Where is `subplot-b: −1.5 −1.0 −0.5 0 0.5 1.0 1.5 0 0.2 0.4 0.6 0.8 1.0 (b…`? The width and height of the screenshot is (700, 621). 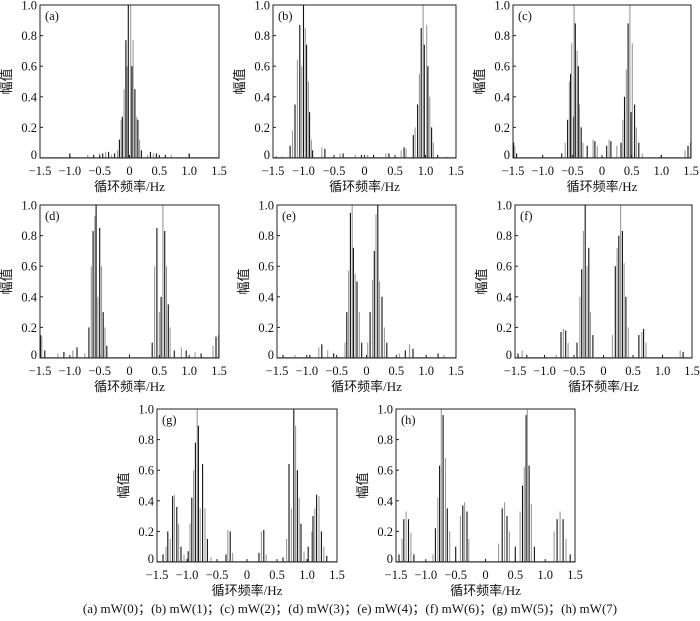
subplot-b: −1.5 −1.0 −0.5 0 0.5 1.0 1.5 0 0.2 0.4 0.6 0.8 1.0 (b… is located at coordinates (348, 97).